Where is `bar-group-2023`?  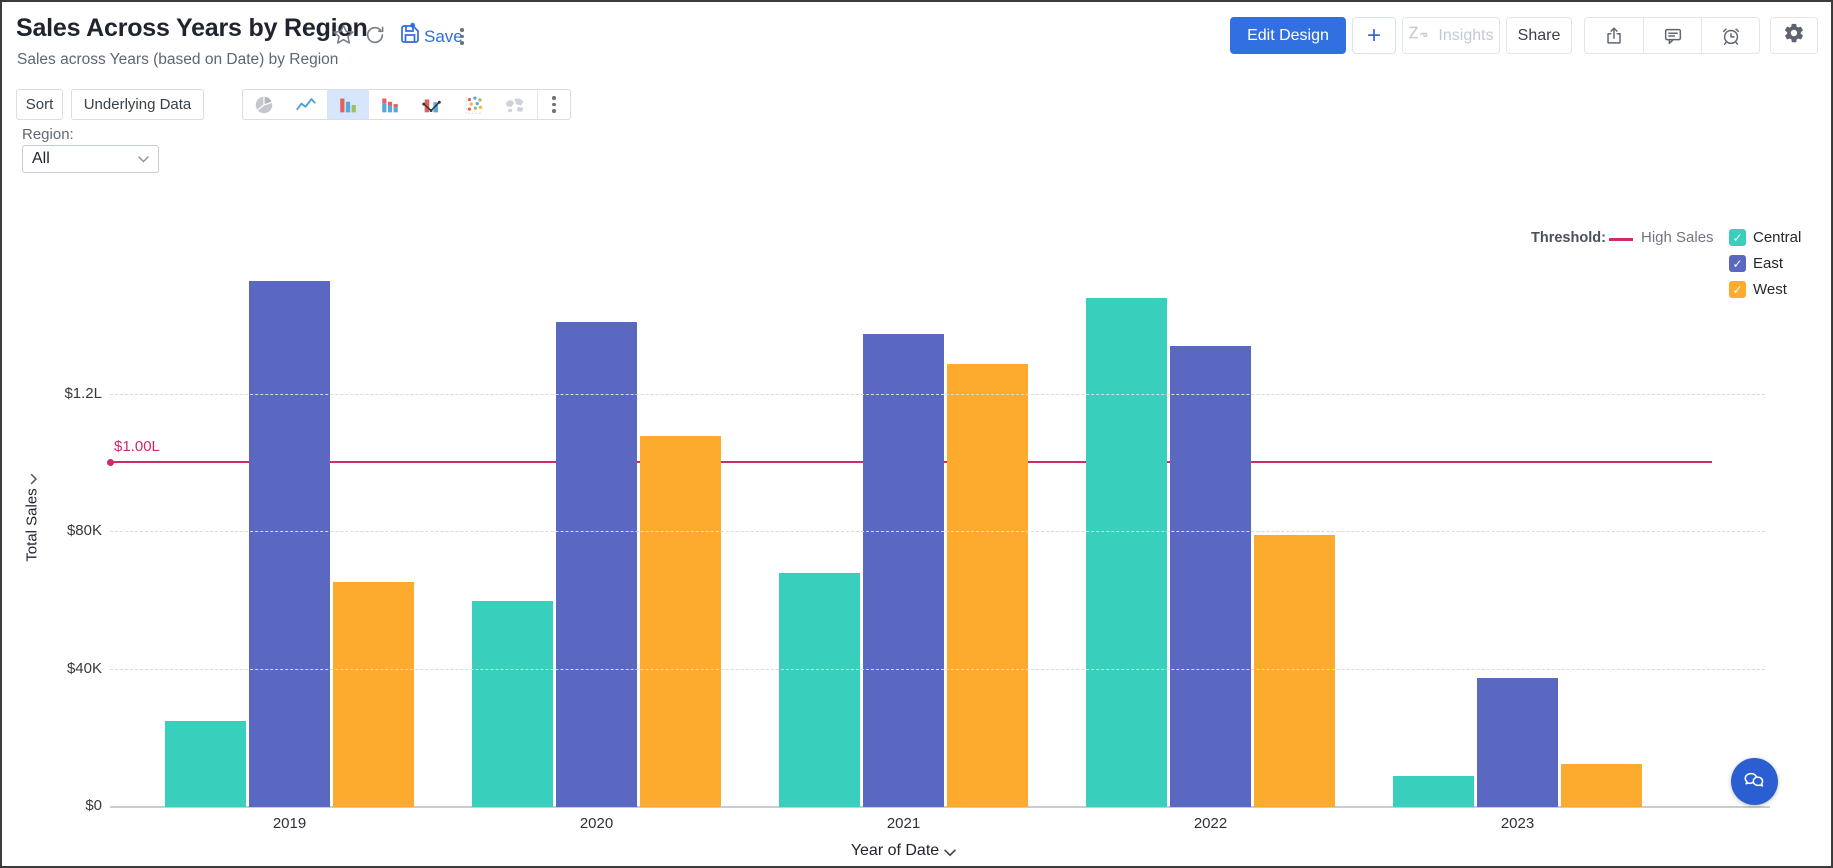 bar-group-2023 is located at coordinates (1517, 509).